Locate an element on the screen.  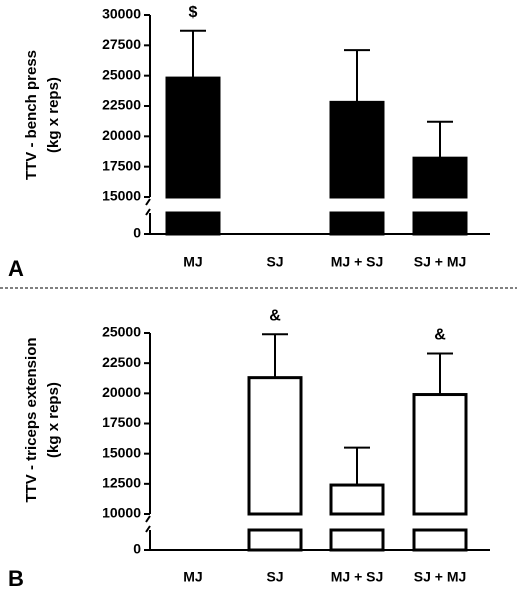
y-tick-label: 10000 is located at coordinates (121, 513).